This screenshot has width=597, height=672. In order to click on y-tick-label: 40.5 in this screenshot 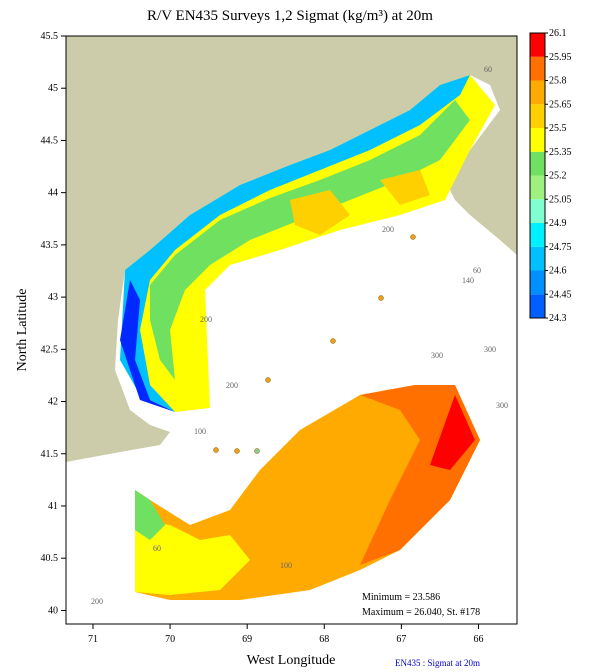, I will do `click(50, 558)`.